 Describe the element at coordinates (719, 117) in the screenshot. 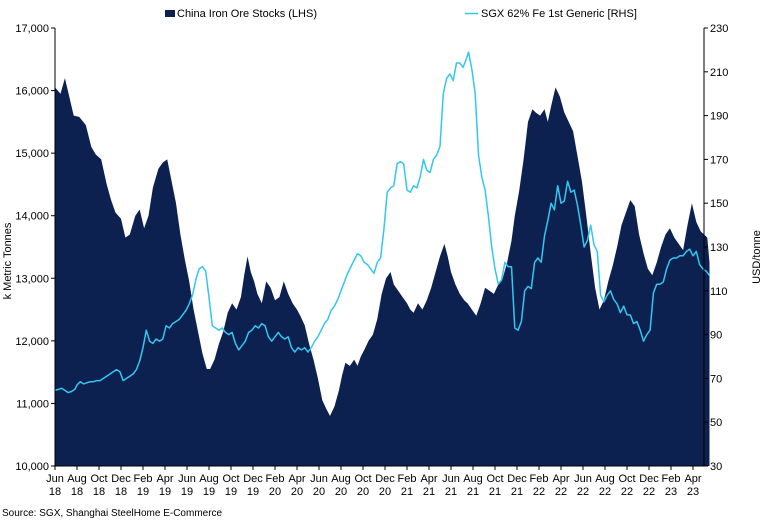

I see `right-tick-label: 190` at that location.